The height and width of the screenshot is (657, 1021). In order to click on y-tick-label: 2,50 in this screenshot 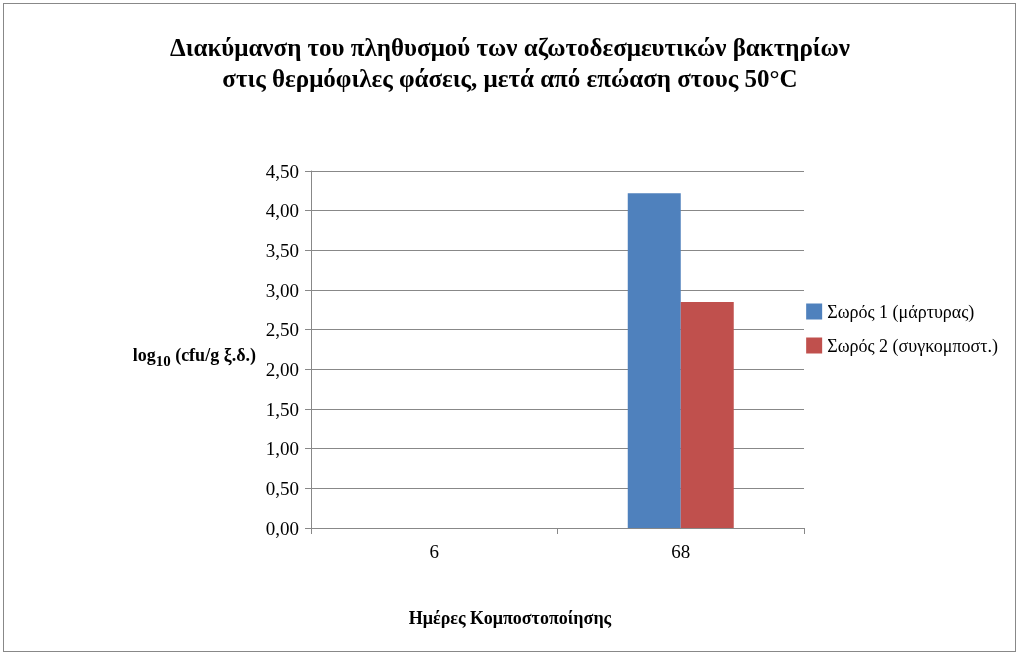, I will do `click(282, 330)`.